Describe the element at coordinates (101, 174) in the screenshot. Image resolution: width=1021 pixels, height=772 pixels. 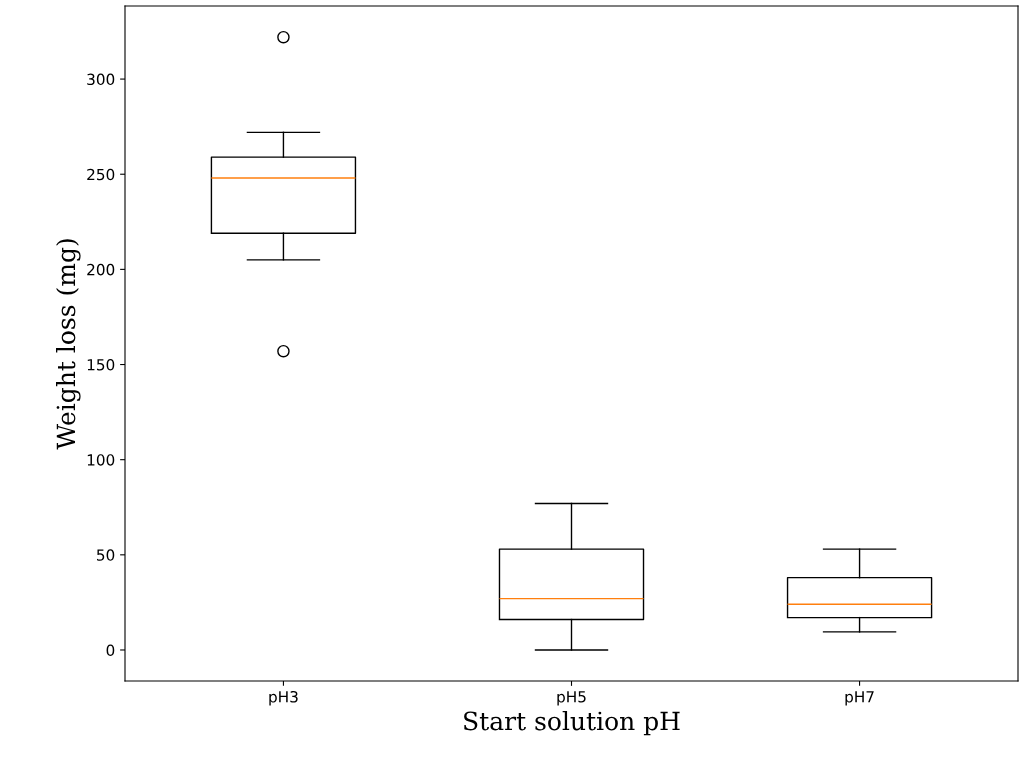
I see `y-tick-label: 250` at that location.